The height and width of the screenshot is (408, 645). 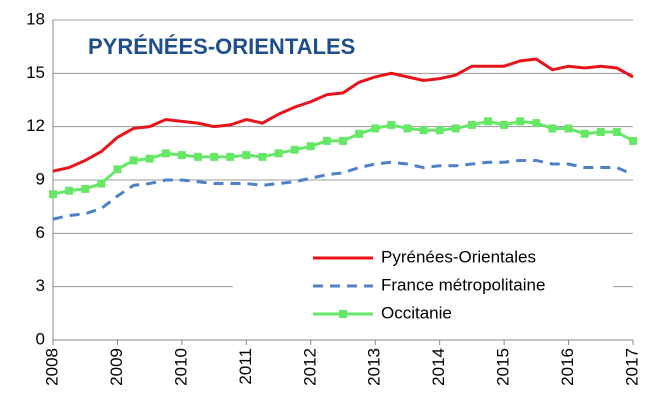 I want to click on legend-box, so click(x=423, y=287).